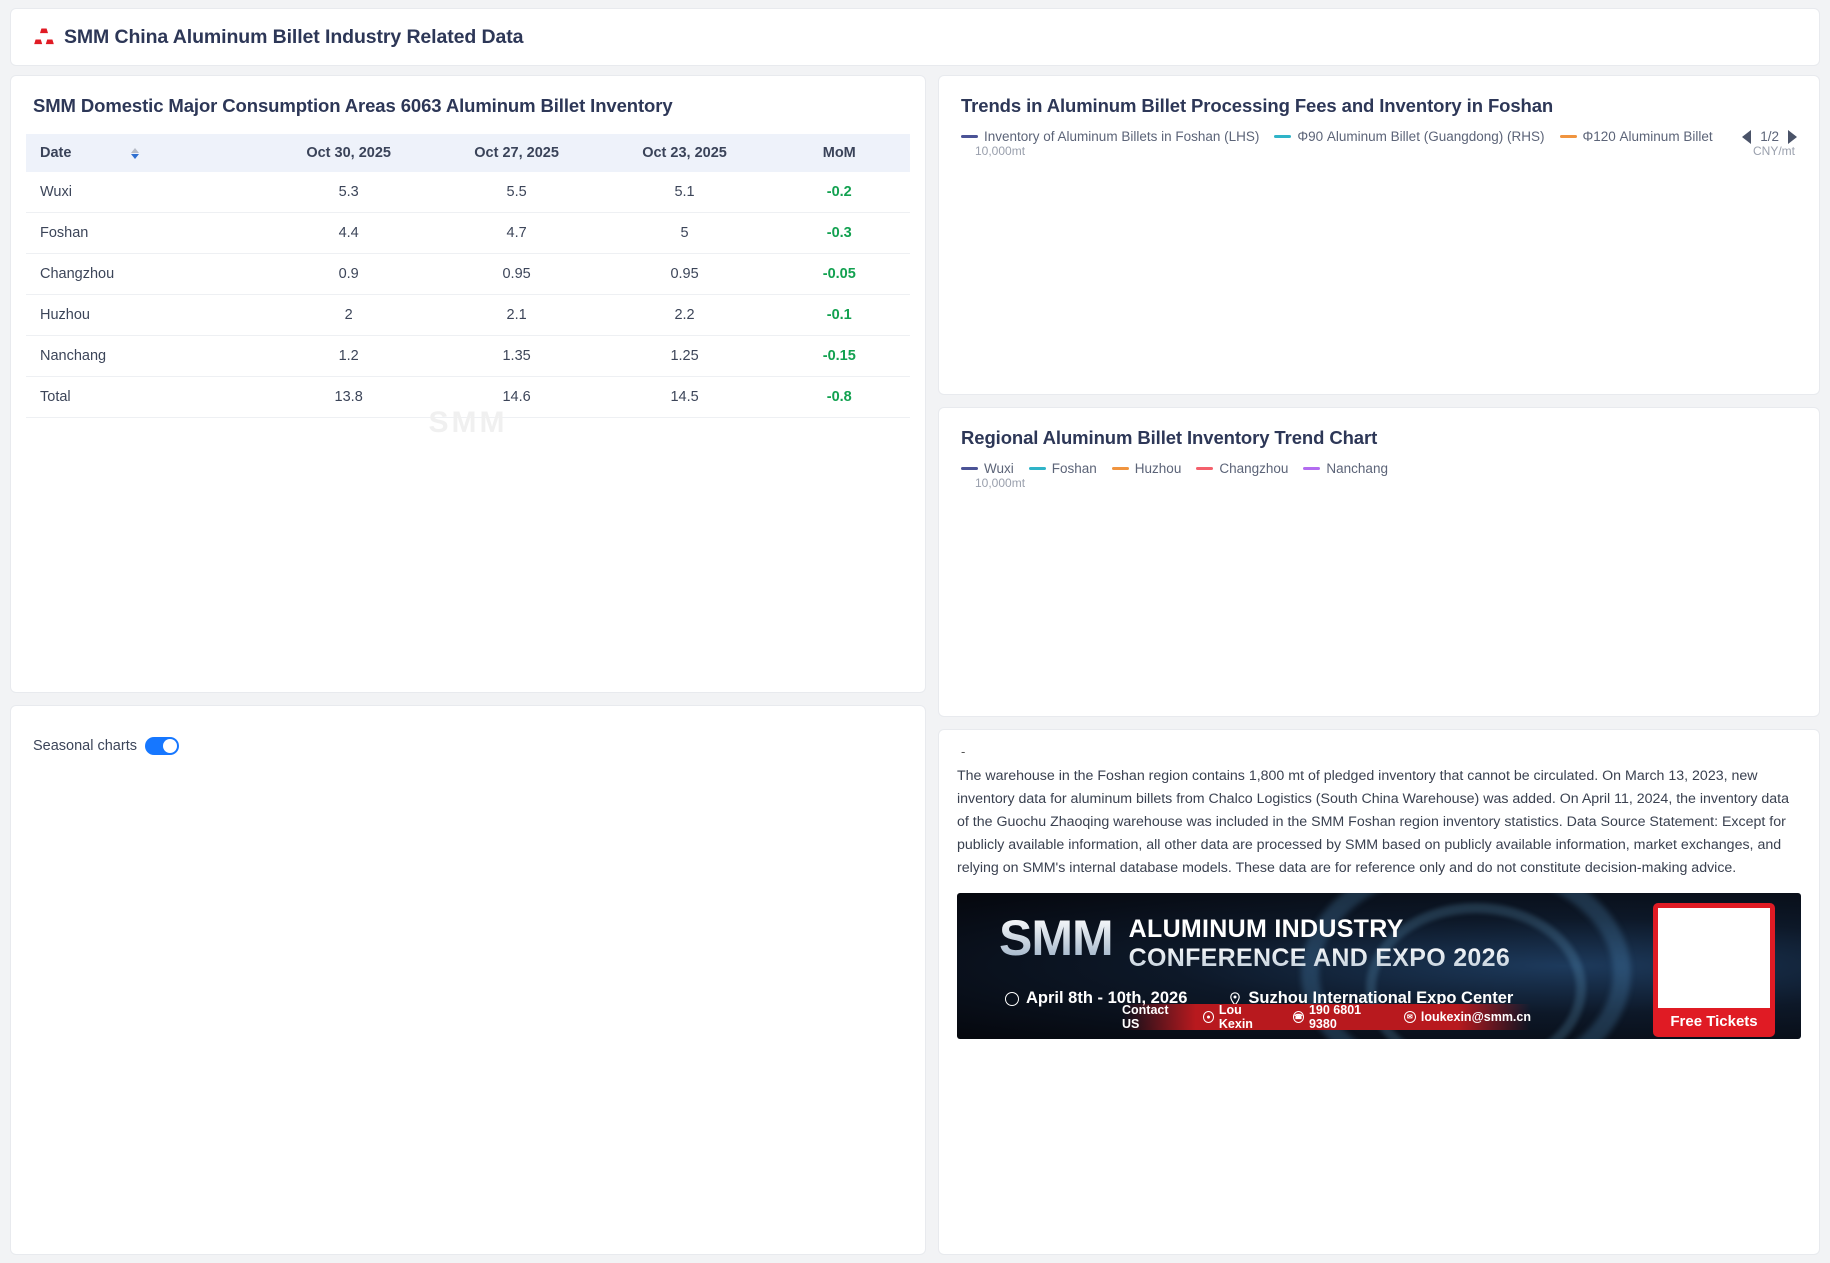  I want to click on cell-oct27: 14.6, so click(516, 397).